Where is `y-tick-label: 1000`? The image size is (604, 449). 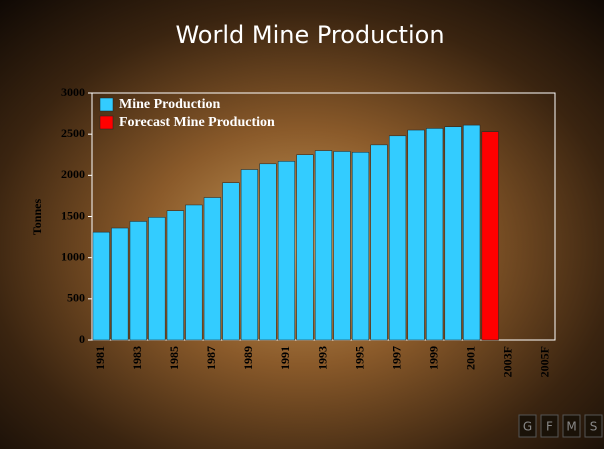
y-tick-label: 1000 is located at coordinates (73, 256).